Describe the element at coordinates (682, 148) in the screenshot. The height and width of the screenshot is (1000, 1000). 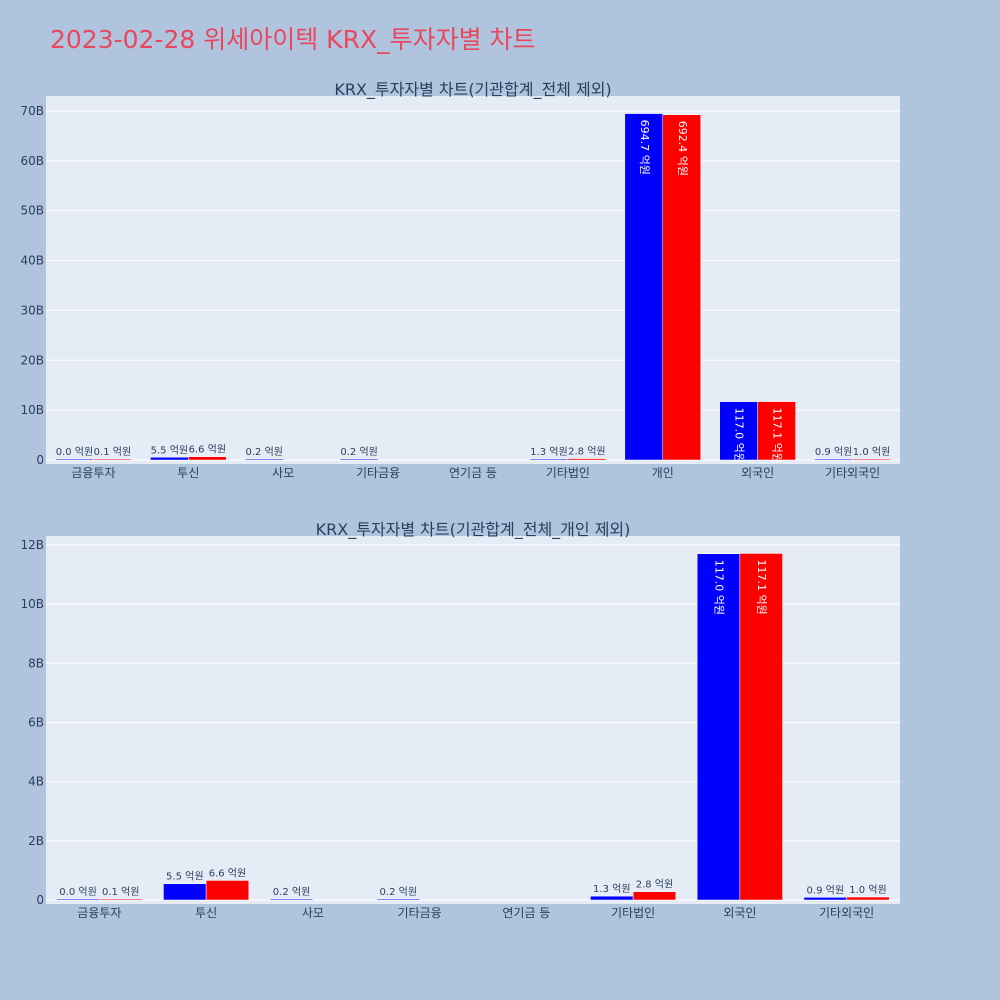
I see `data-label: 692.4 억원` at that location.